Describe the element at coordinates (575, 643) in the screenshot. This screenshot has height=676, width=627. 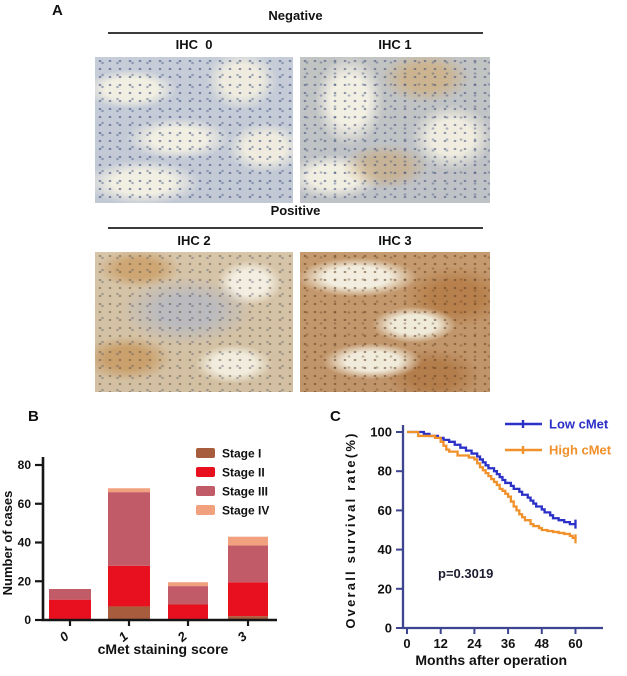
I see `x-tick-label: 60` at that location.